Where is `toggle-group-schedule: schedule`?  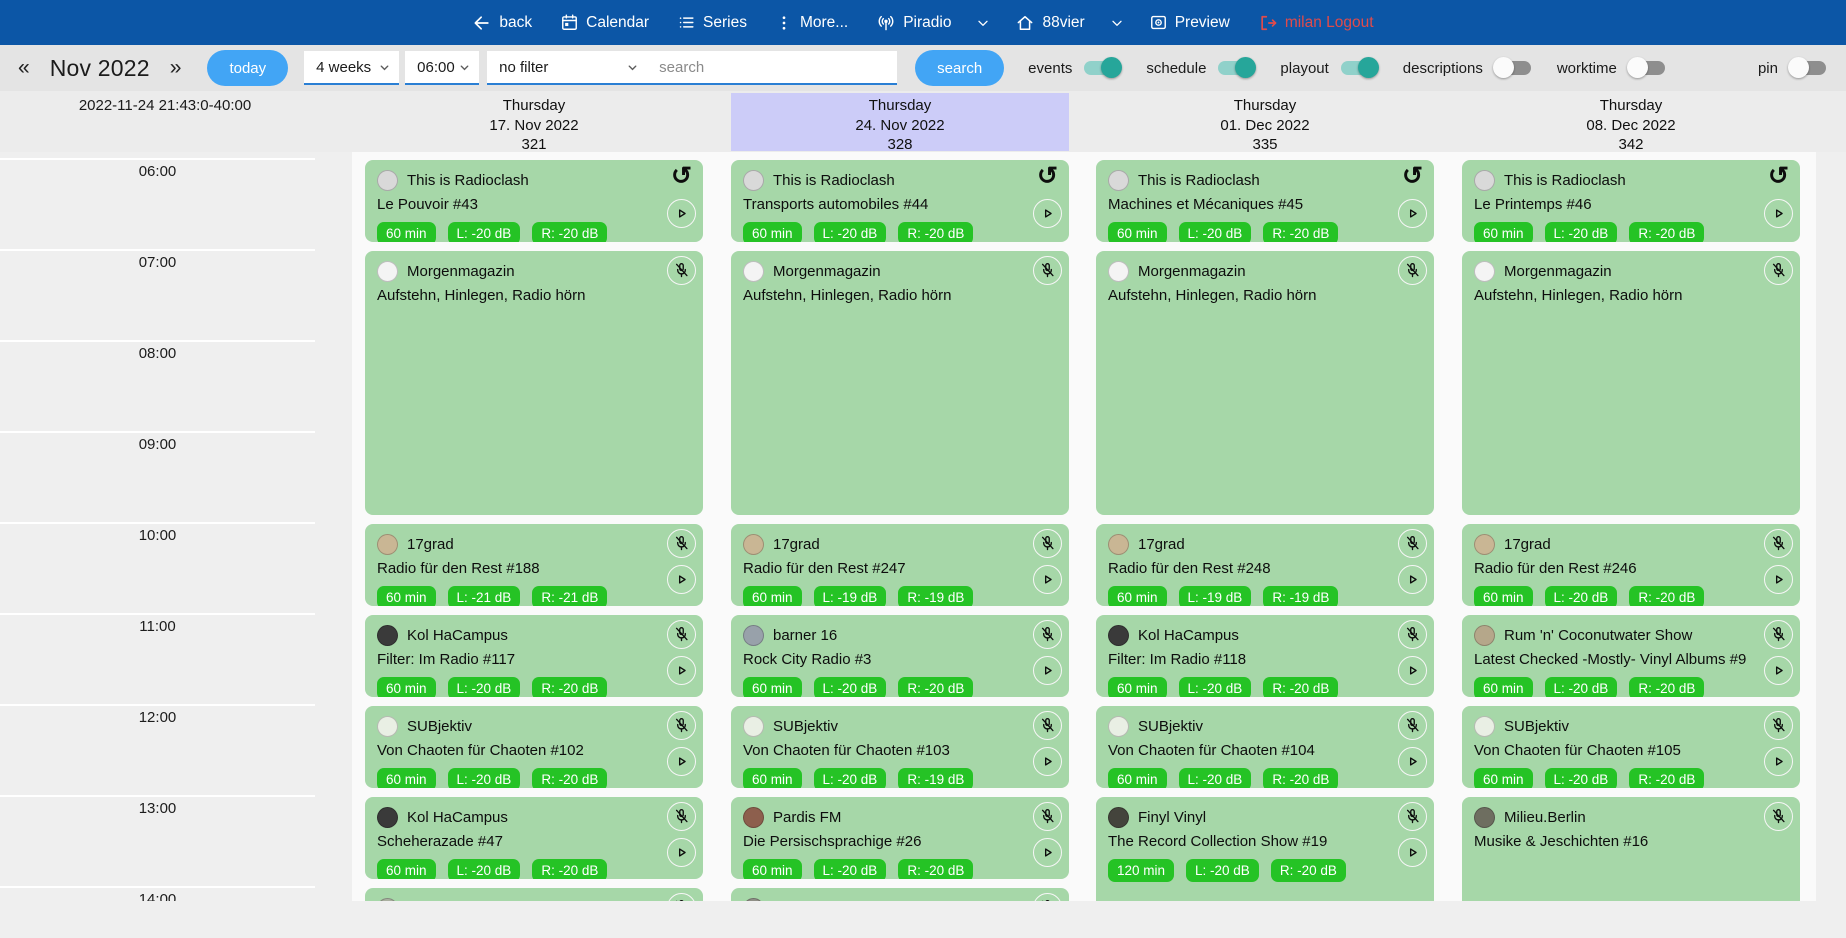 toggle-group-schedule: schedule is located at coordinates (1201, 68).